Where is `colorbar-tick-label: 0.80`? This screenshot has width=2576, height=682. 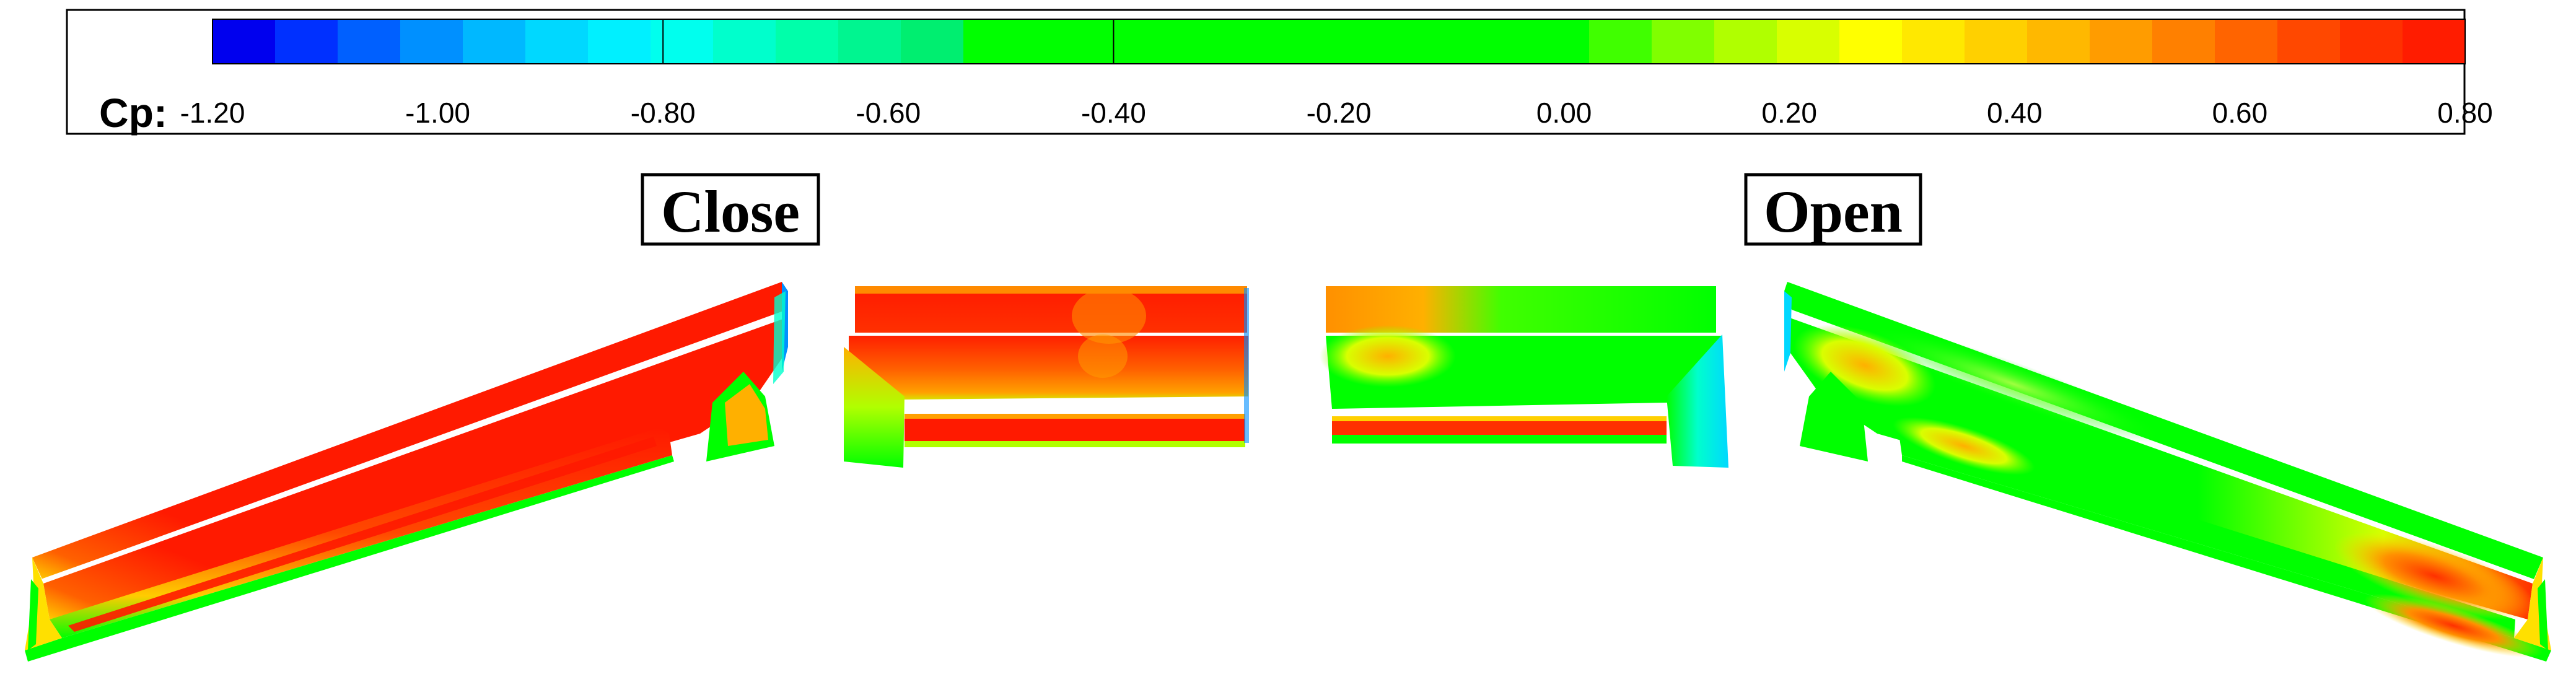
colorbar-tick-label: 0.80 is located at coordinates (2465, 113).